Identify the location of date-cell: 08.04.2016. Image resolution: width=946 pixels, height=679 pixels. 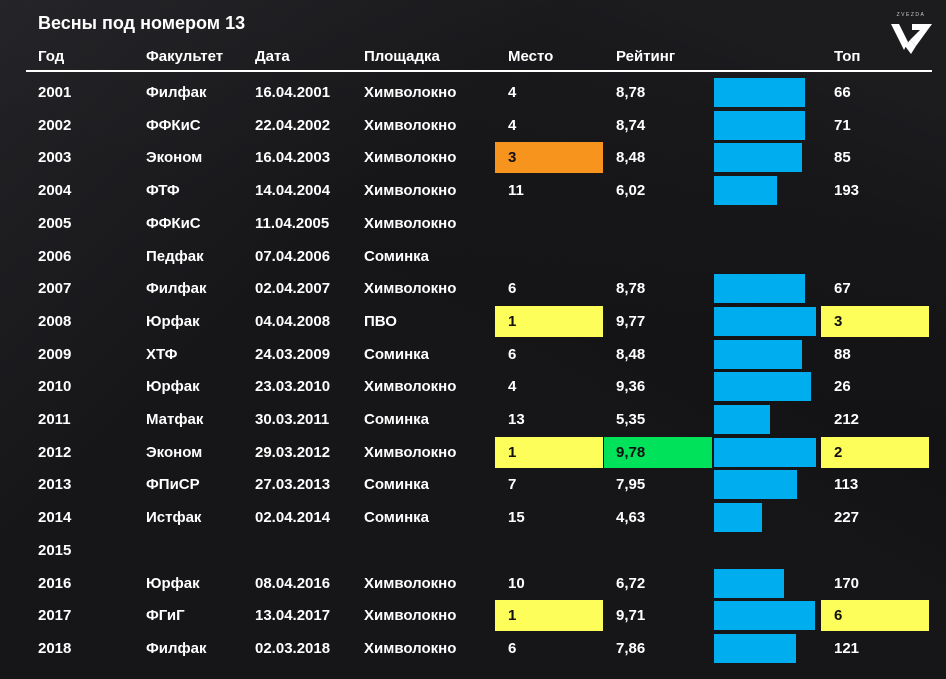
(293, 583).